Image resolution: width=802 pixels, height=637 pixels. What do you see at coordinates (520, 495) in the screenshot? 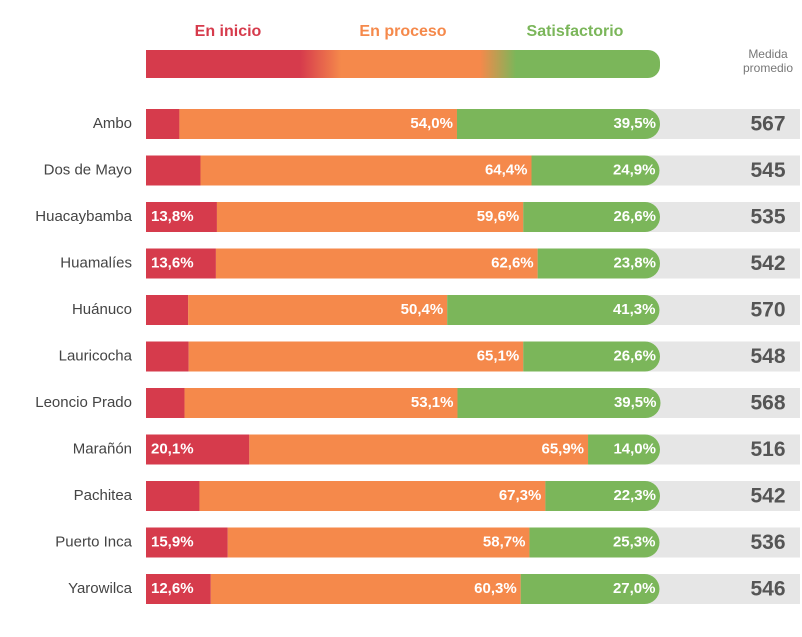
I see `value-label: 67,3%` at bounding box center [520, 495].